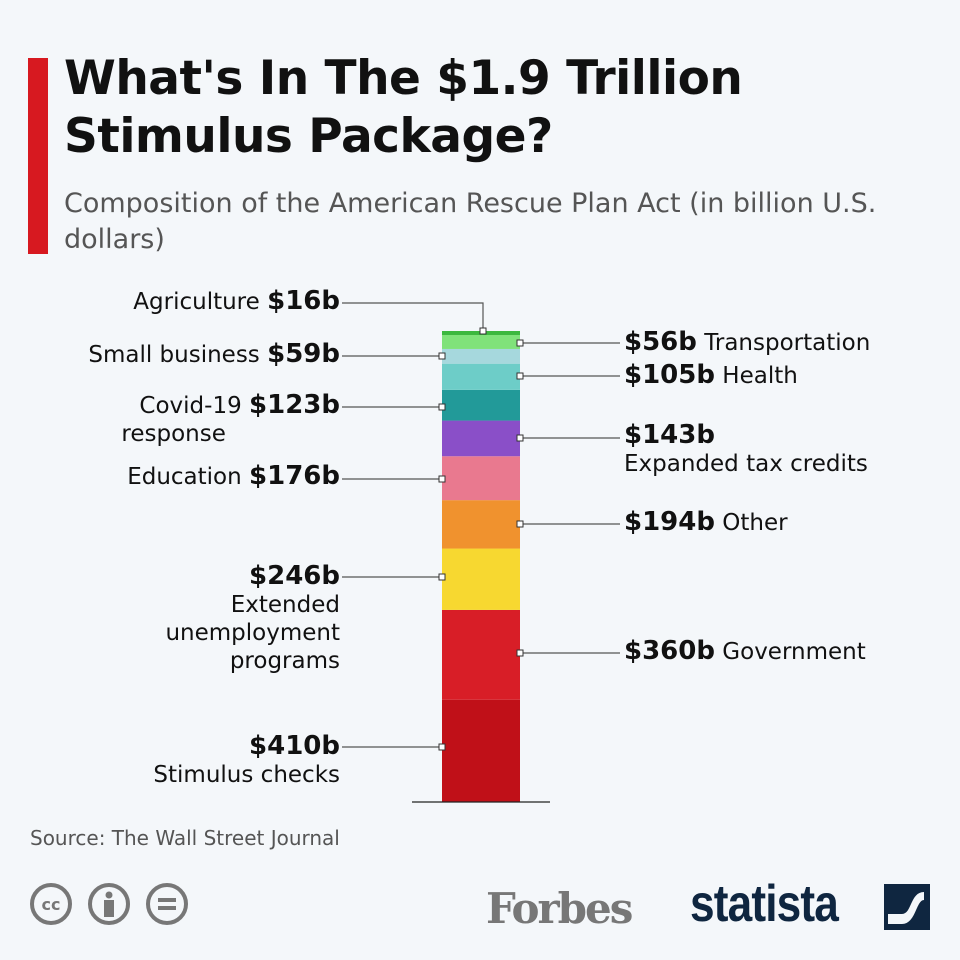 The height and width of the screenshot is (960, 960). What do you see at coordinates (756, 376) in the screenshot?
I see `segment-name: Health` at bounding box center [756, 376].